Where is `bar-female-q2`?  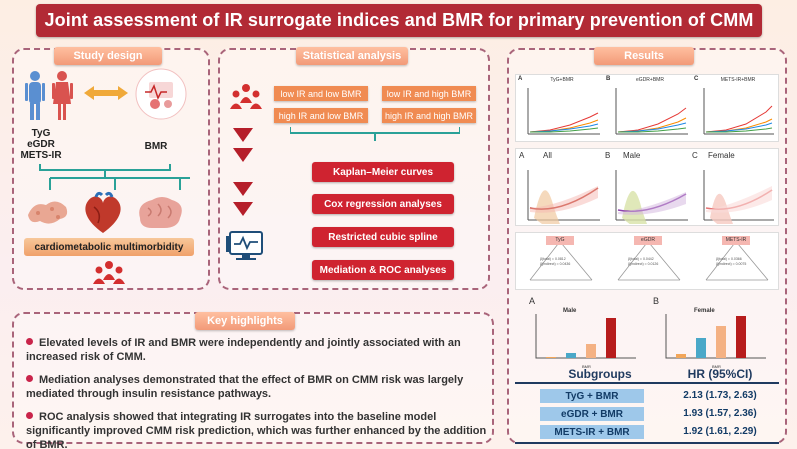 bar-female-q2 is located at coordinates (701, 348).